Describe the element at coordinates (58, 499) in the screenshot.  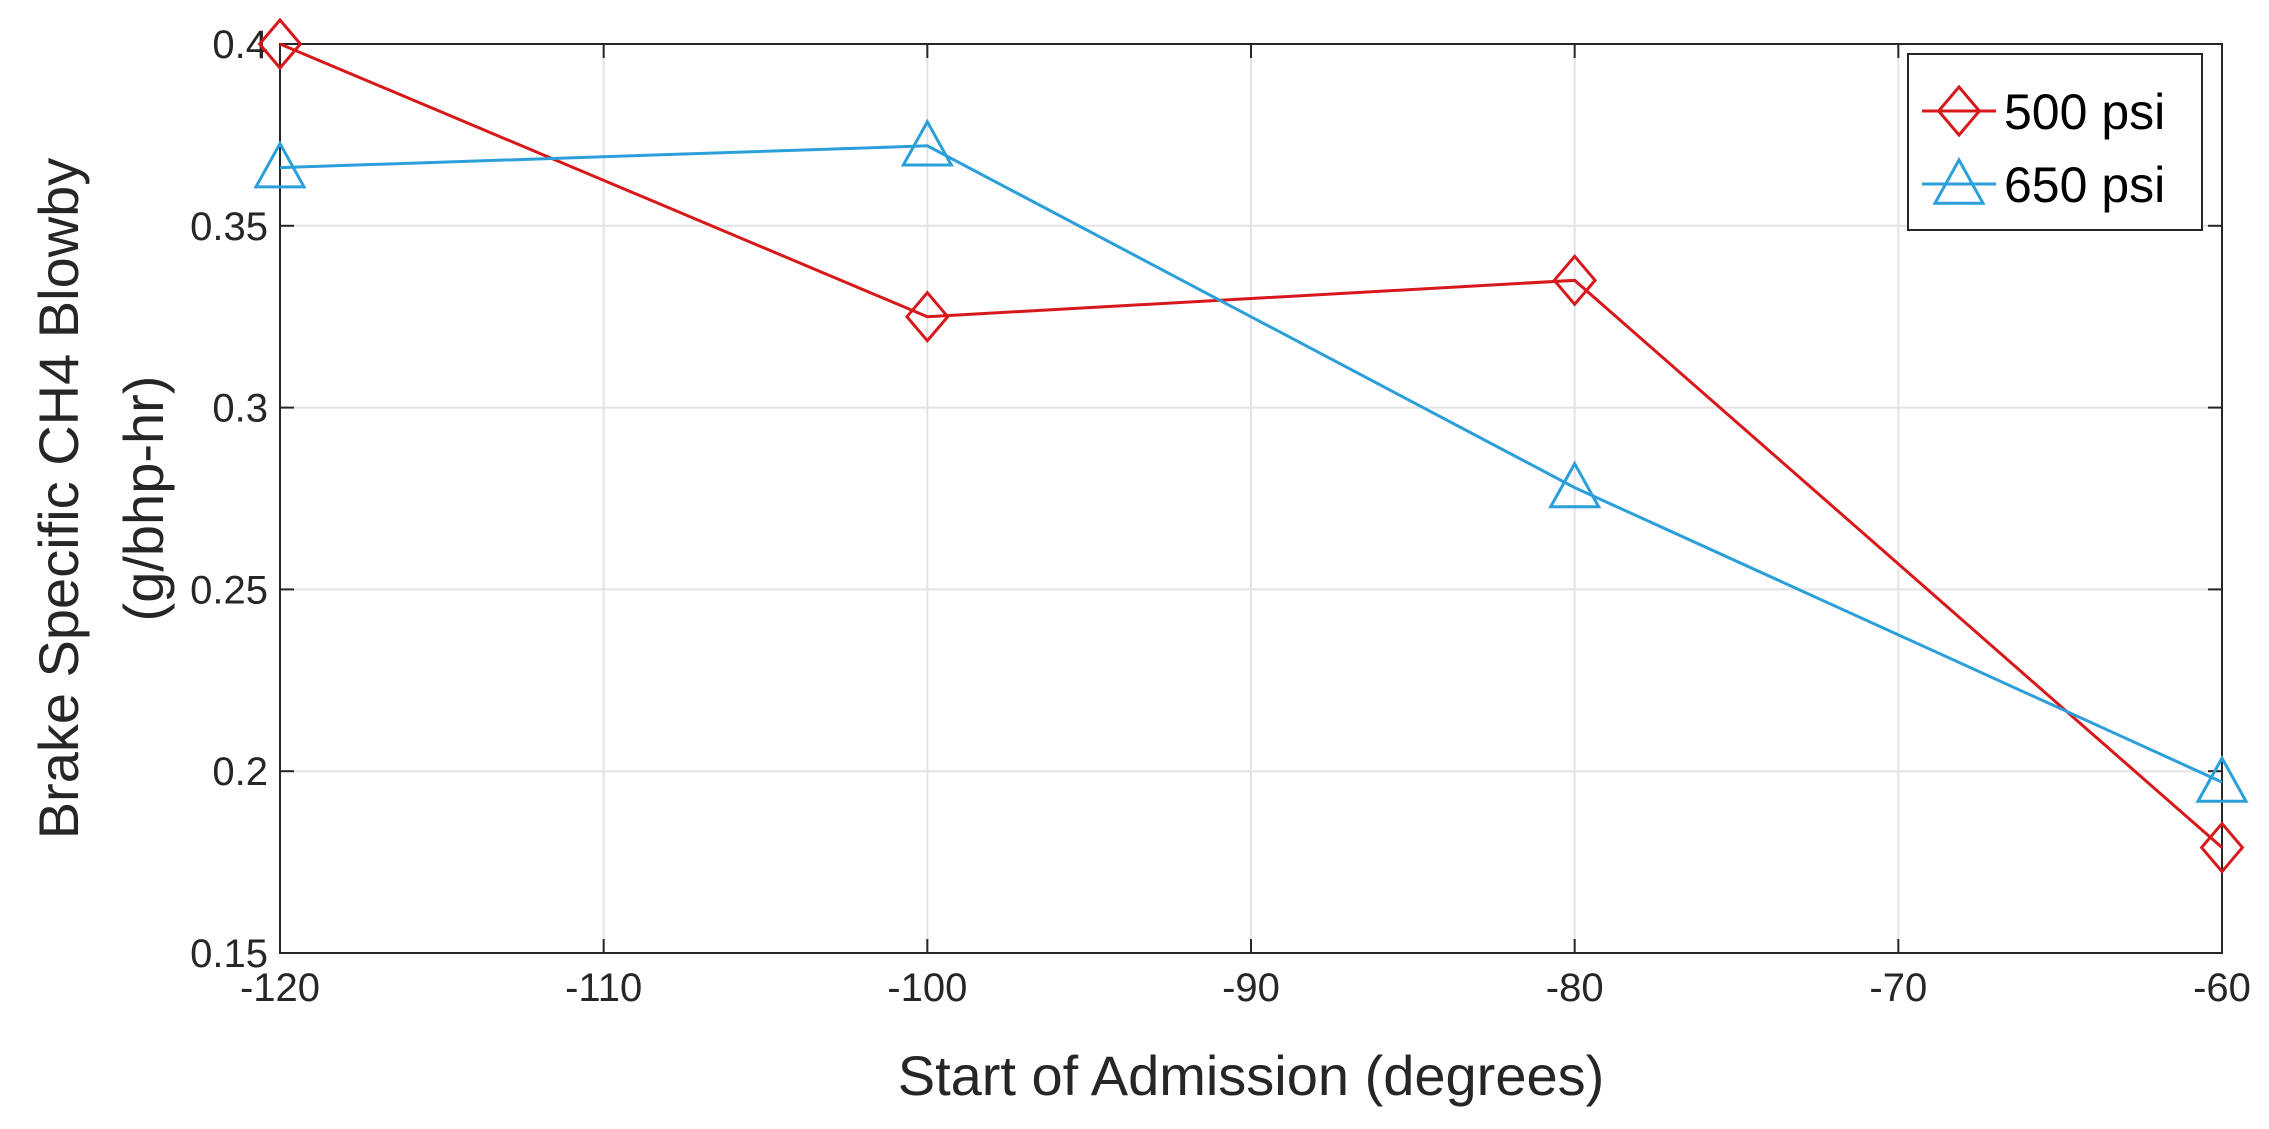
I see `y-axis-label-line1: Brake Specific CH4 Blowby` at that location.